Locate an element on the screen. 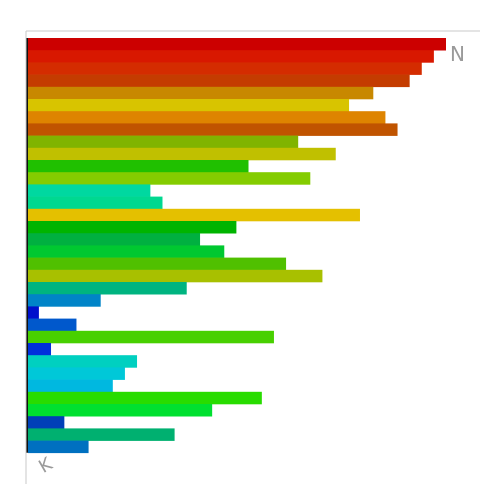 The image size is (500, 500). corner-label-bottom-left: K is located at coordinates (46, 465).